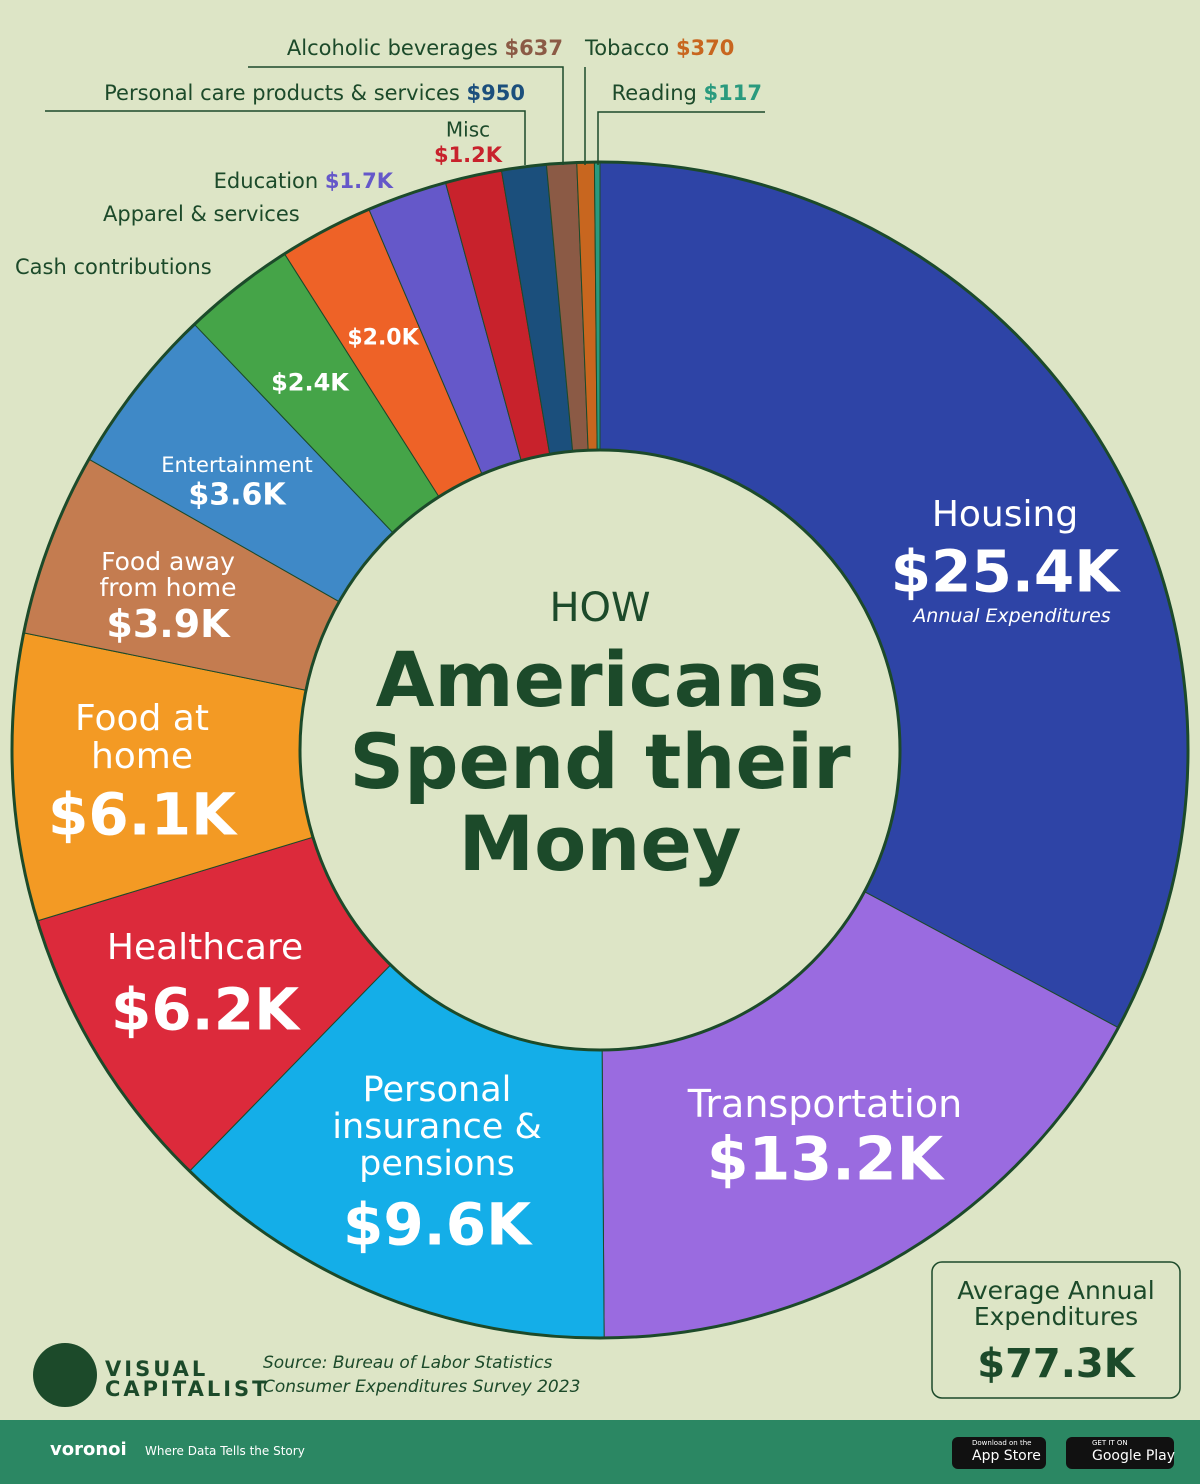  I want to click on category-label: Education, so click(266, 180).